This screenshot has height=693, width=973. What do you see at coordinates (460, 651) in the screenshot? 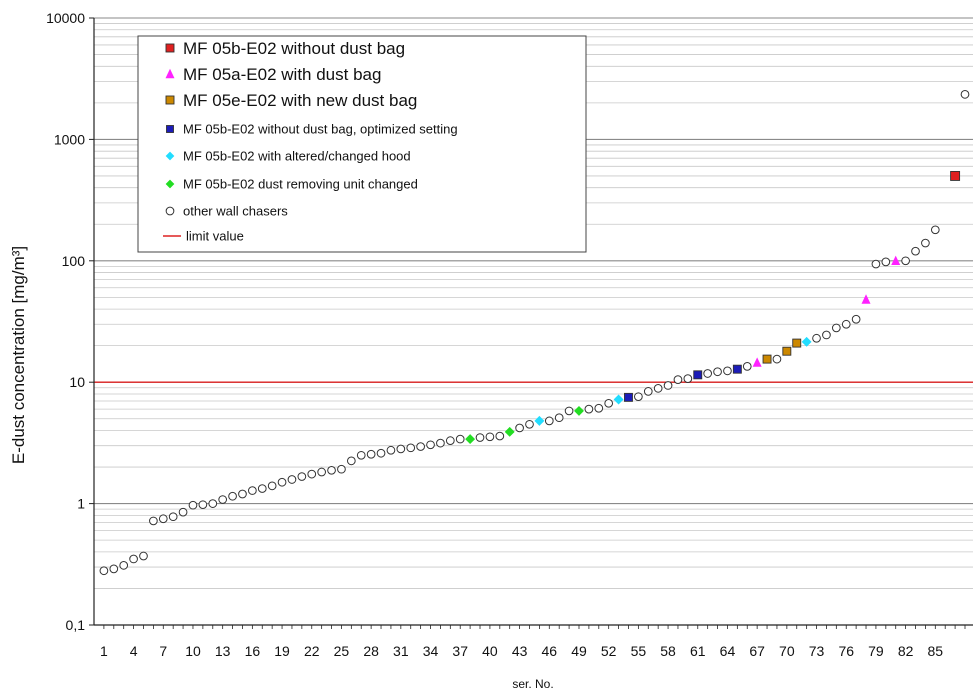
I see `x-tick-label: 37` at bounding box center [460, 651].